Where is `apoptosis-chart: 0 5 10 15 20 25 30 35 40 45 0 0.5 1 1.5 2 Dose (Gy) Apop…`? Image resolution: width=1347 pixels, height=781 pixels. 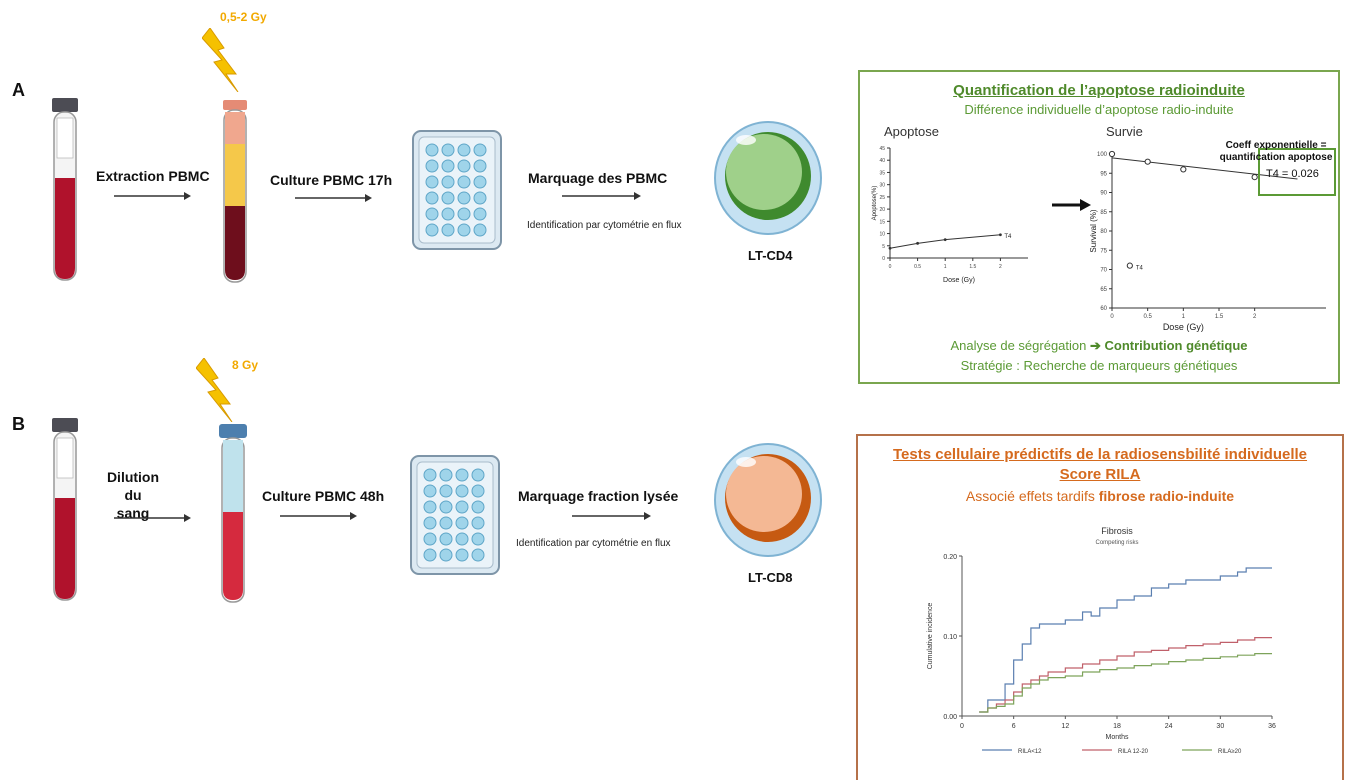
apoptosis-chart: 0 5 10 15 20 25 30 35 40 45 0 0.5 1 1.5 2 Dose (Gy) Apop… is located at coordinates (950, 215).